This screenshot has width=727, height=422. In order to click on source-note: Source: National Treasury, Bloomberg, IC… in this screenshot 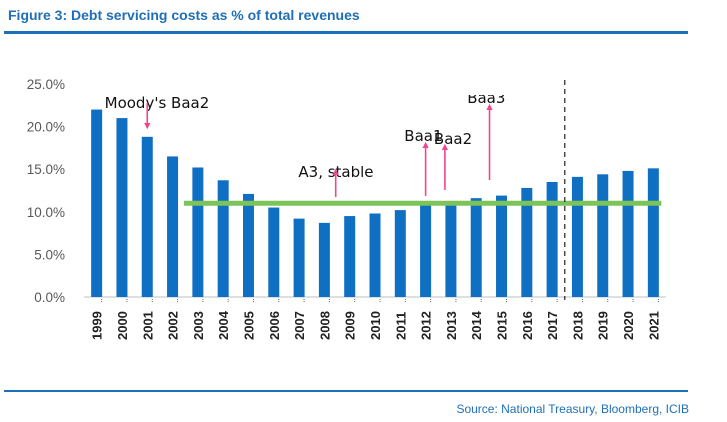, I will do `click(572, 409)`.